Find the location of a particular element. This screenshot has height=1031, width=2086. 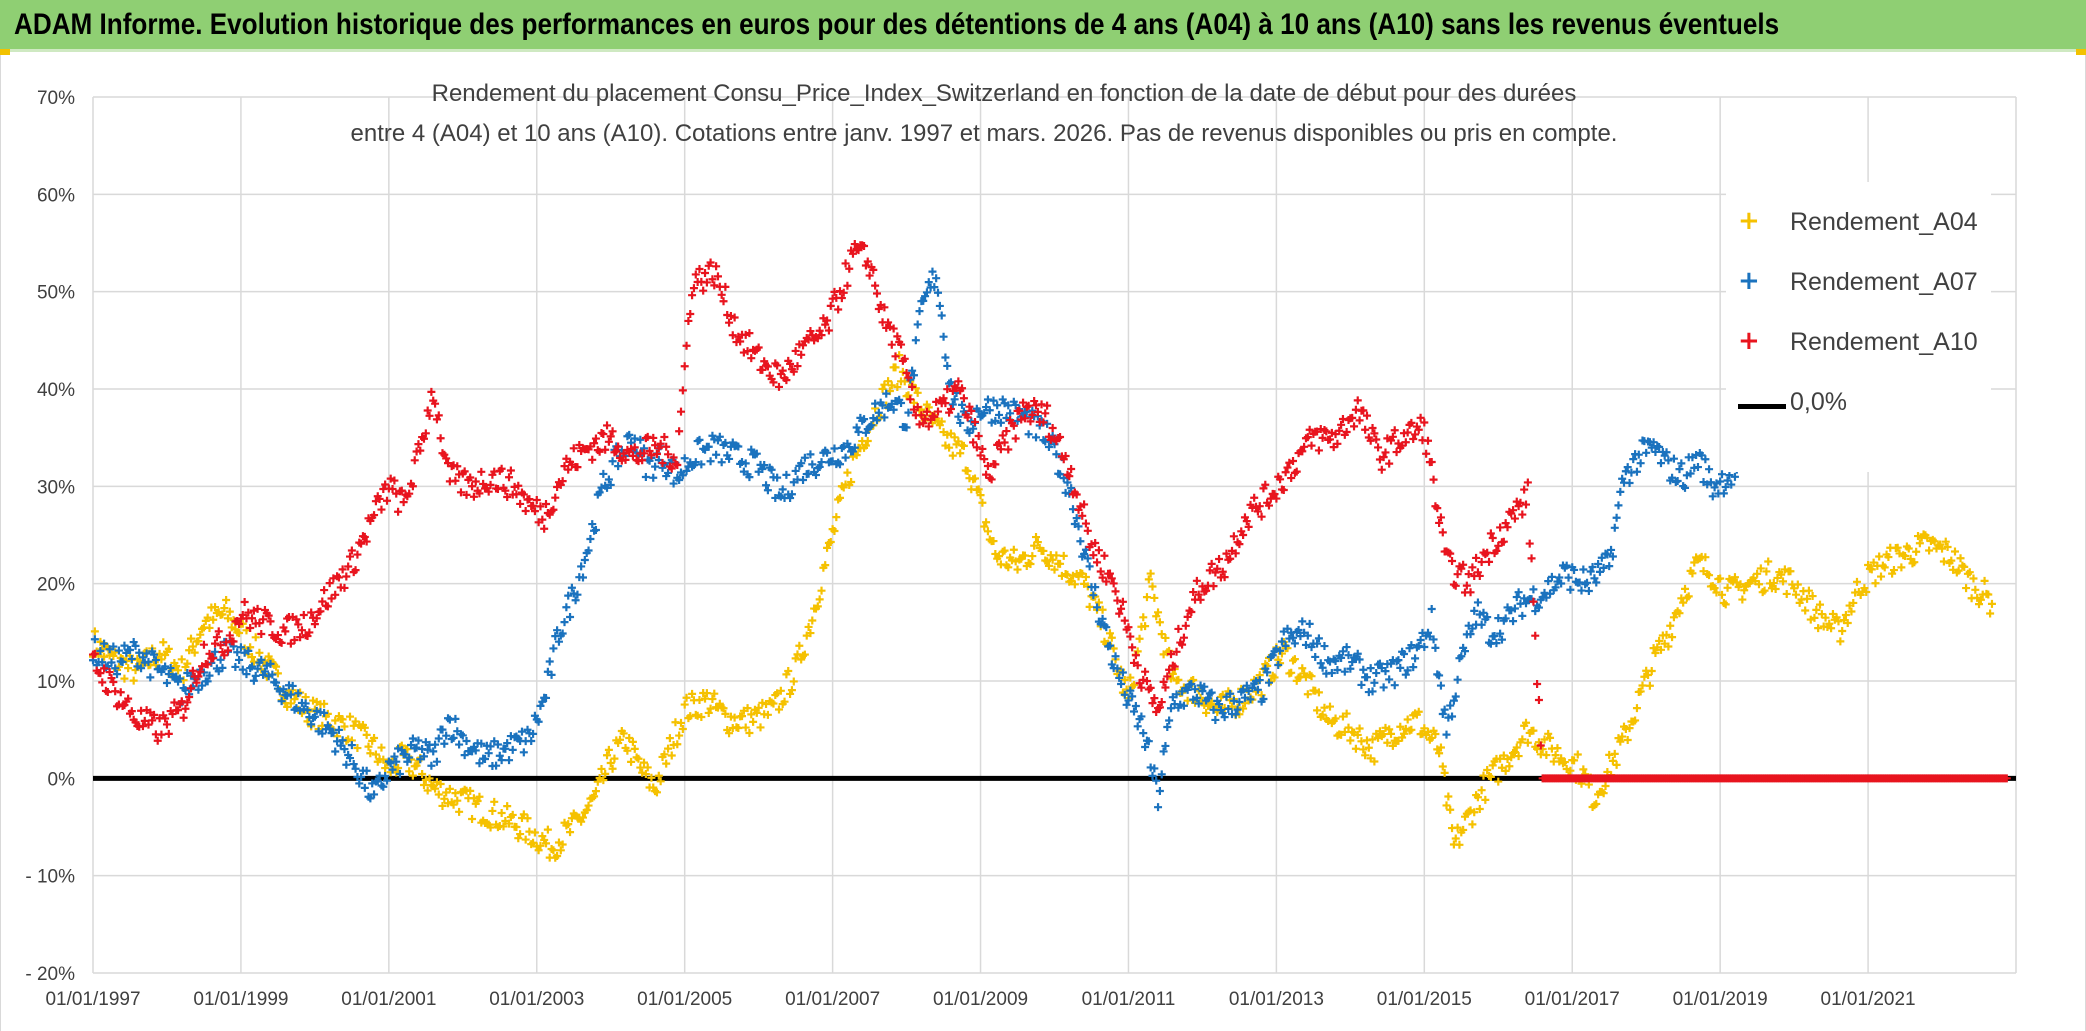

y-tick-label: 10% is located at coordinates (56, 682).